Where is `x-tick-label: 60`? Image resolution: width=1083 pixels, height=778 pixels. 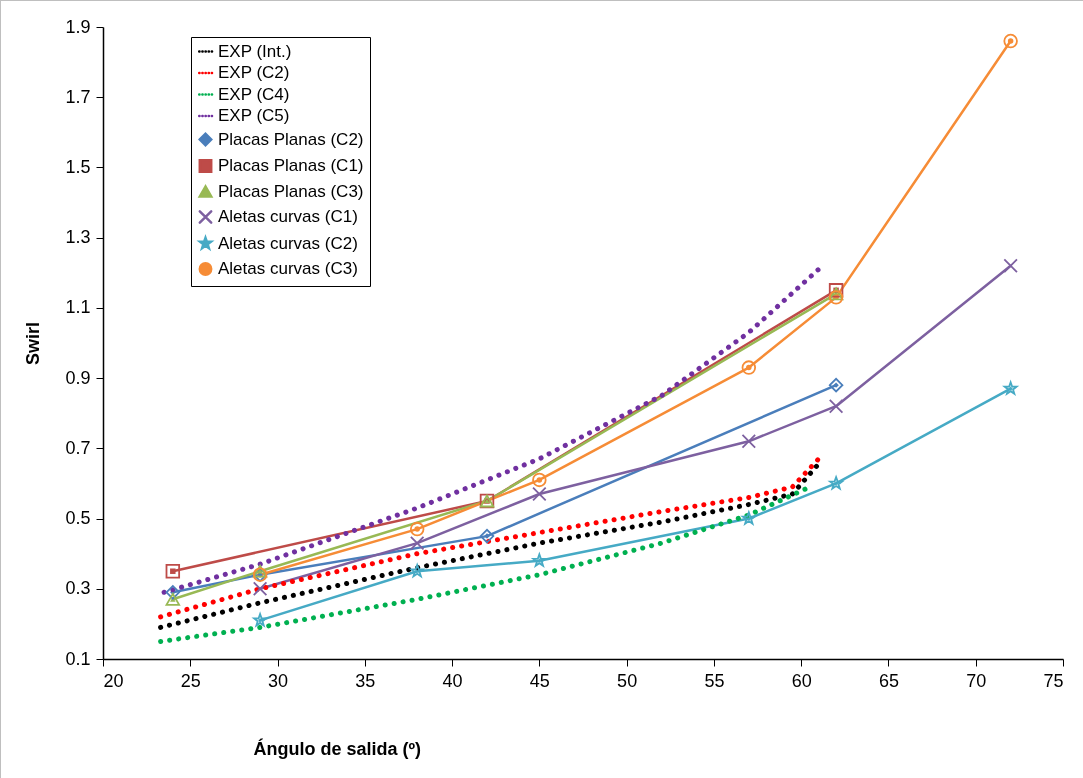
x-tick-label: 60 is located at coordinates (801, 680).